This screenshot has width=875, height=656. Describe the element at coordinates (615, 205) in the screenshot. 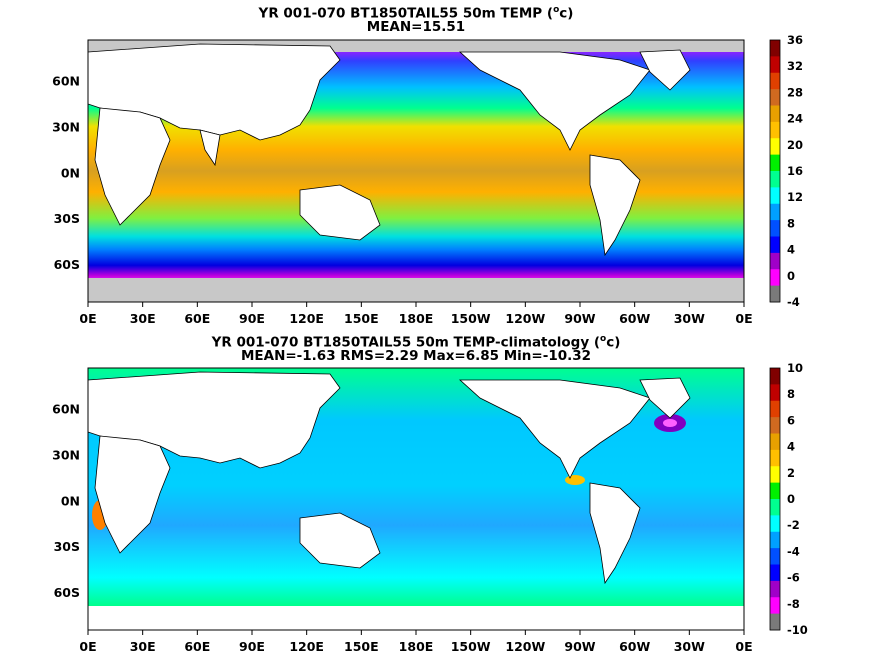

I see `south-america` at that location.